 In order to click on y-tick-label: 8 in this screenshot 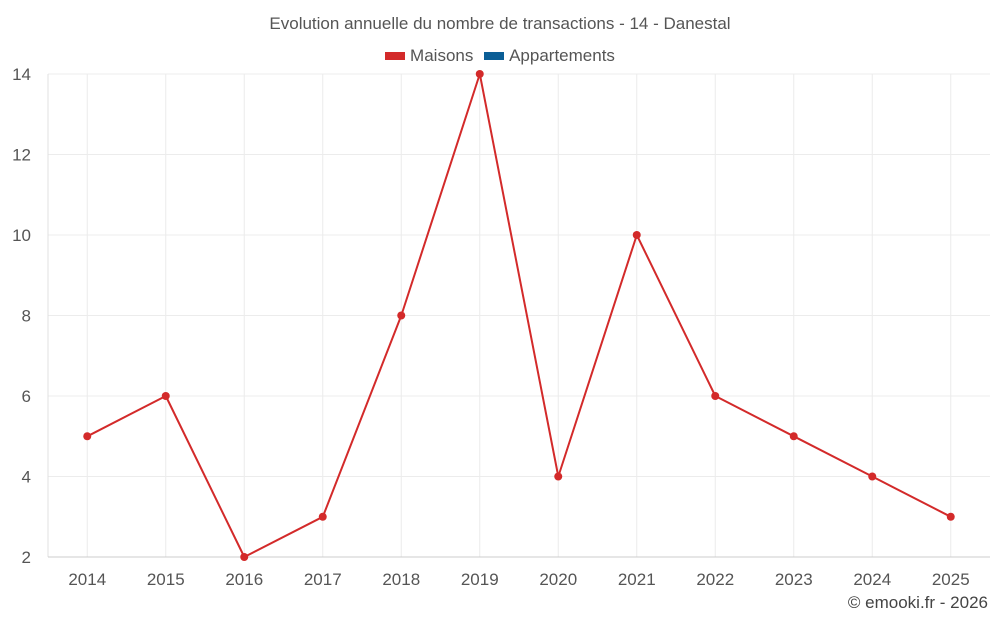, I will do `click(26, 316)`.